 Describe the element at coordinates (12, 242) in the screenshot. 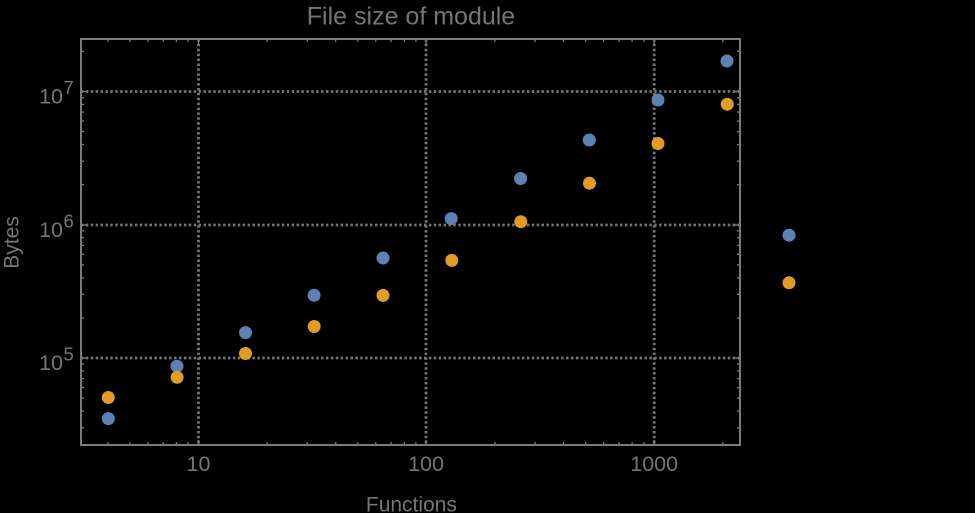

I see `svg-text: Bytes` at that location.